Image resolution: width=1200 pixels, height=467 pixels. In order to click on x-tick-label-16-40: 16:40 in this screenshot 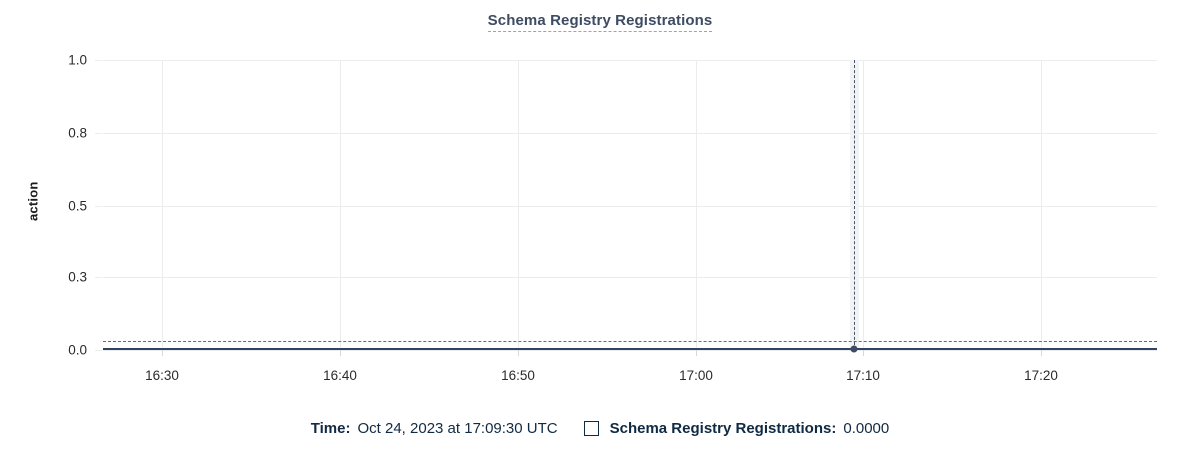, I will do `click(340, 375)`.